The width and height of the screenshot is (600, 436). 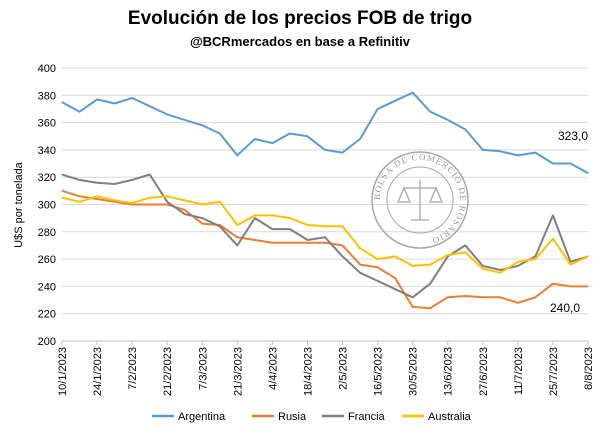 I want to click on y-tick-label: 400, so click(x=47, y=69).